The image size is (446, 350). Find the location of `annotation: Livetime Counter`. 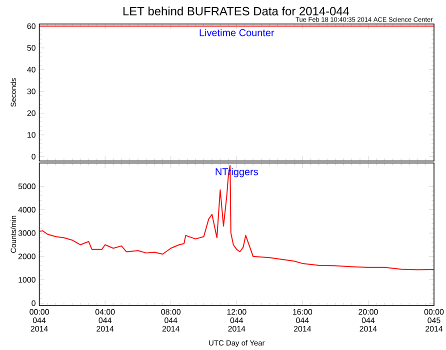

annotation: Livetime Counter is located at coordinates (237, 32).